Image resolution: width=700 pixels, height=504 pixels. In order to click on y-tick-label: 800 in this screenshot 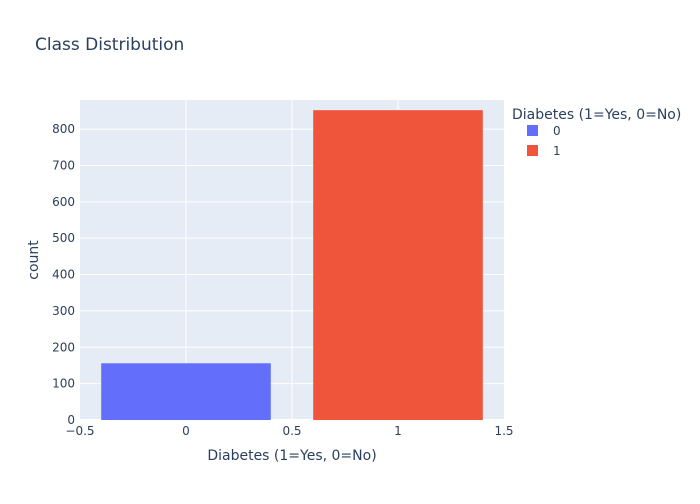, I will do `click(63, 129)`.